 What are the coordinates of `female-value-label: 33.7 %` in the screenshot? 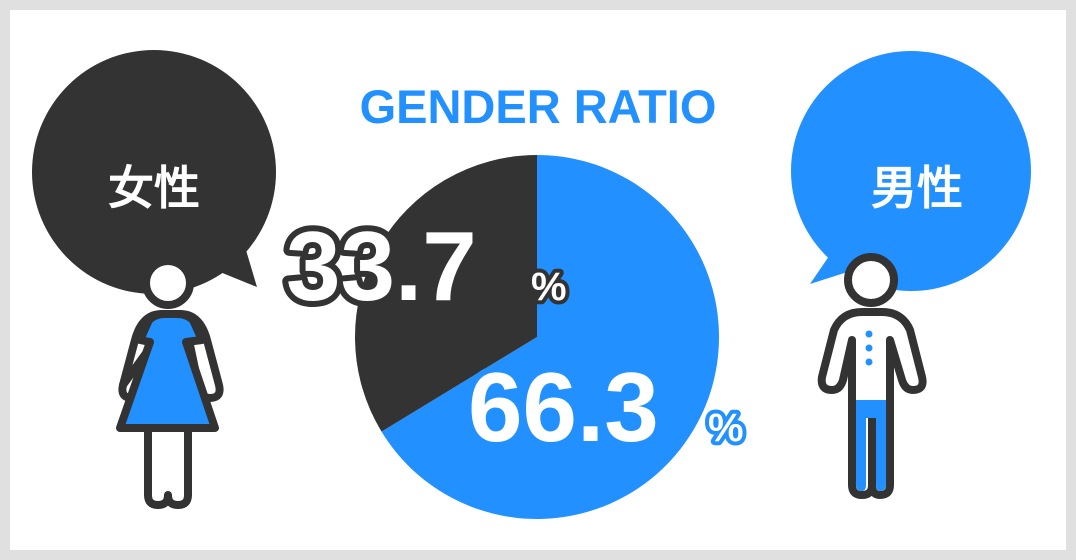 It's located at (425, 266).